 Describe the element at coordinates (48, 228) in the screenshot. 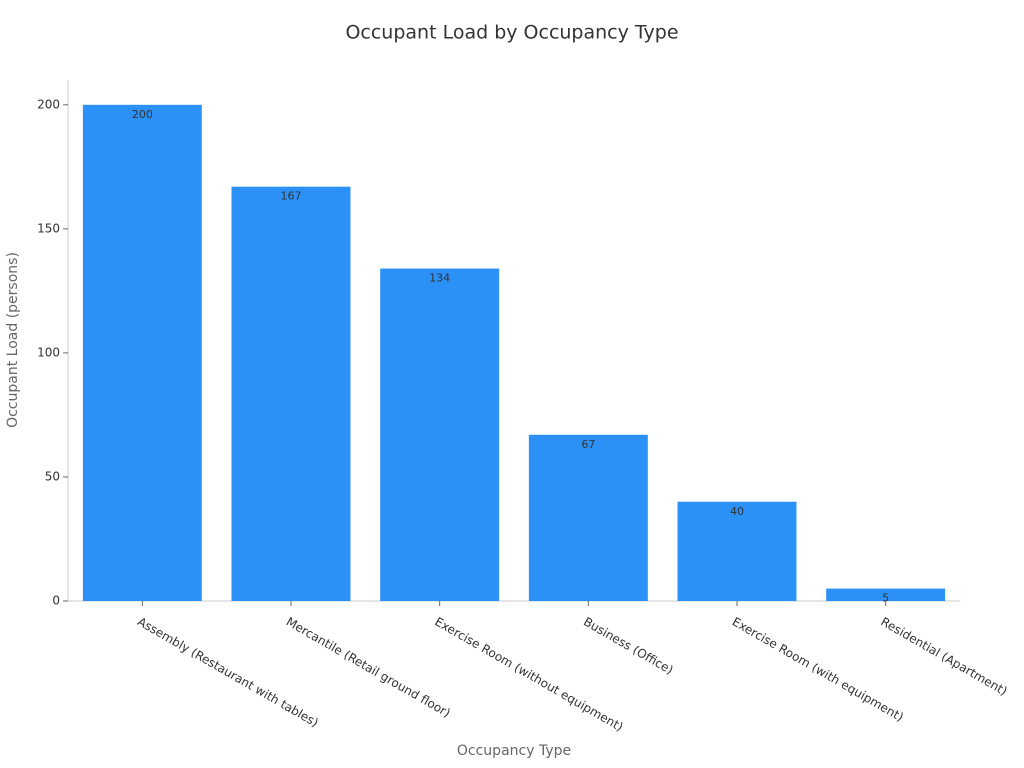

I see `y-tick-label: 150` at that location.